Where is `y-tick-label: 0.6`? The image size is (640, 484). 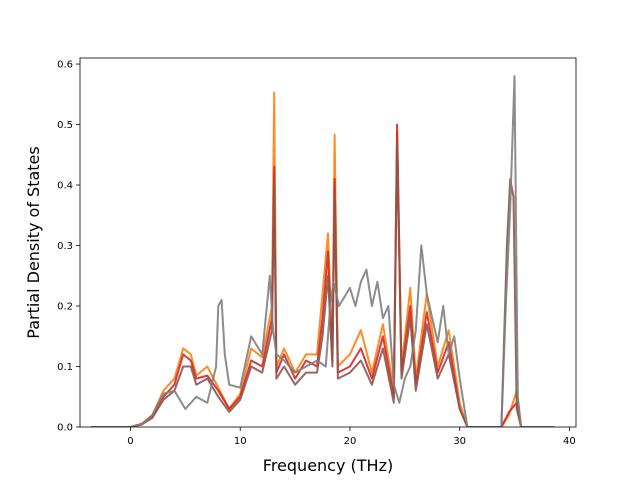
y-tick-label: 0.6 is located at coordinates (65, 65).